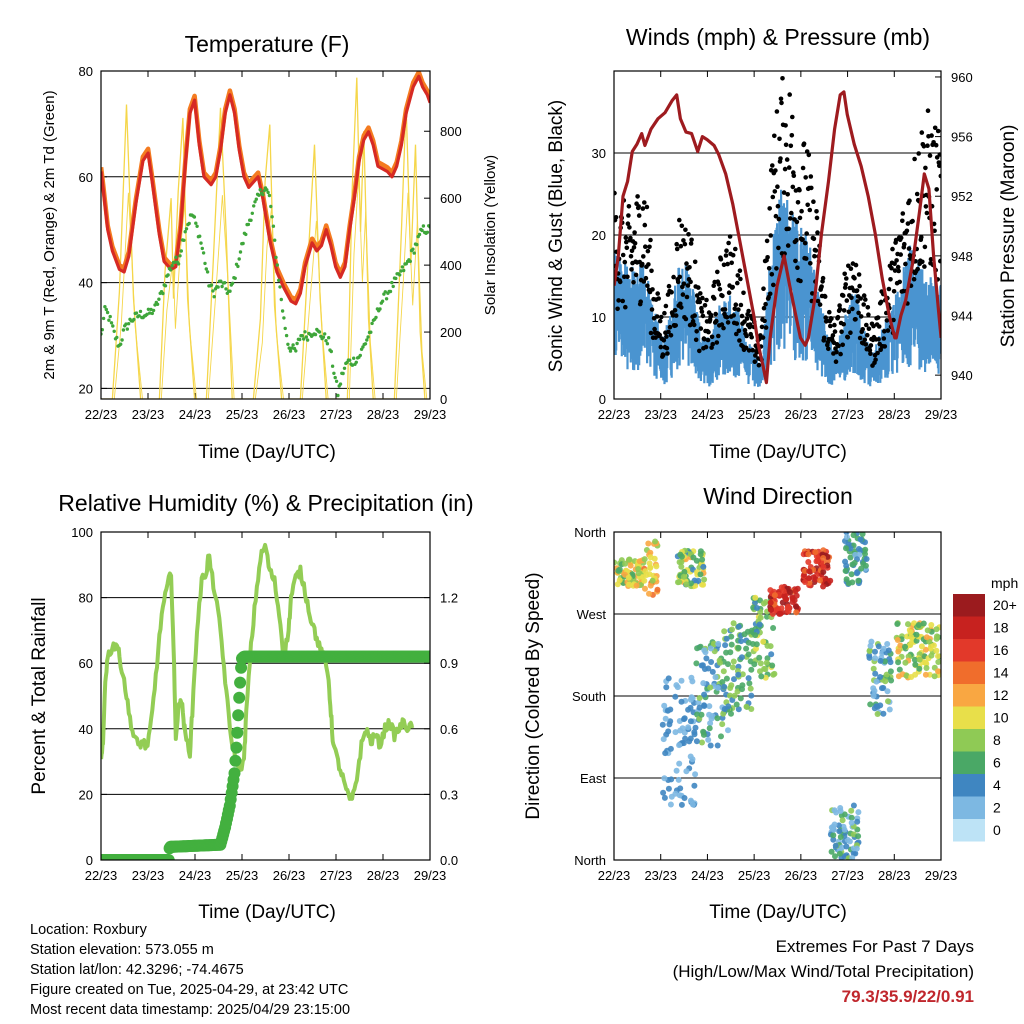 The image size is (1024, 1024). What do you see at coordinates (265, 696) in the screenshot?
I see `humidity-plot-area` at bounding box center [265, 696].